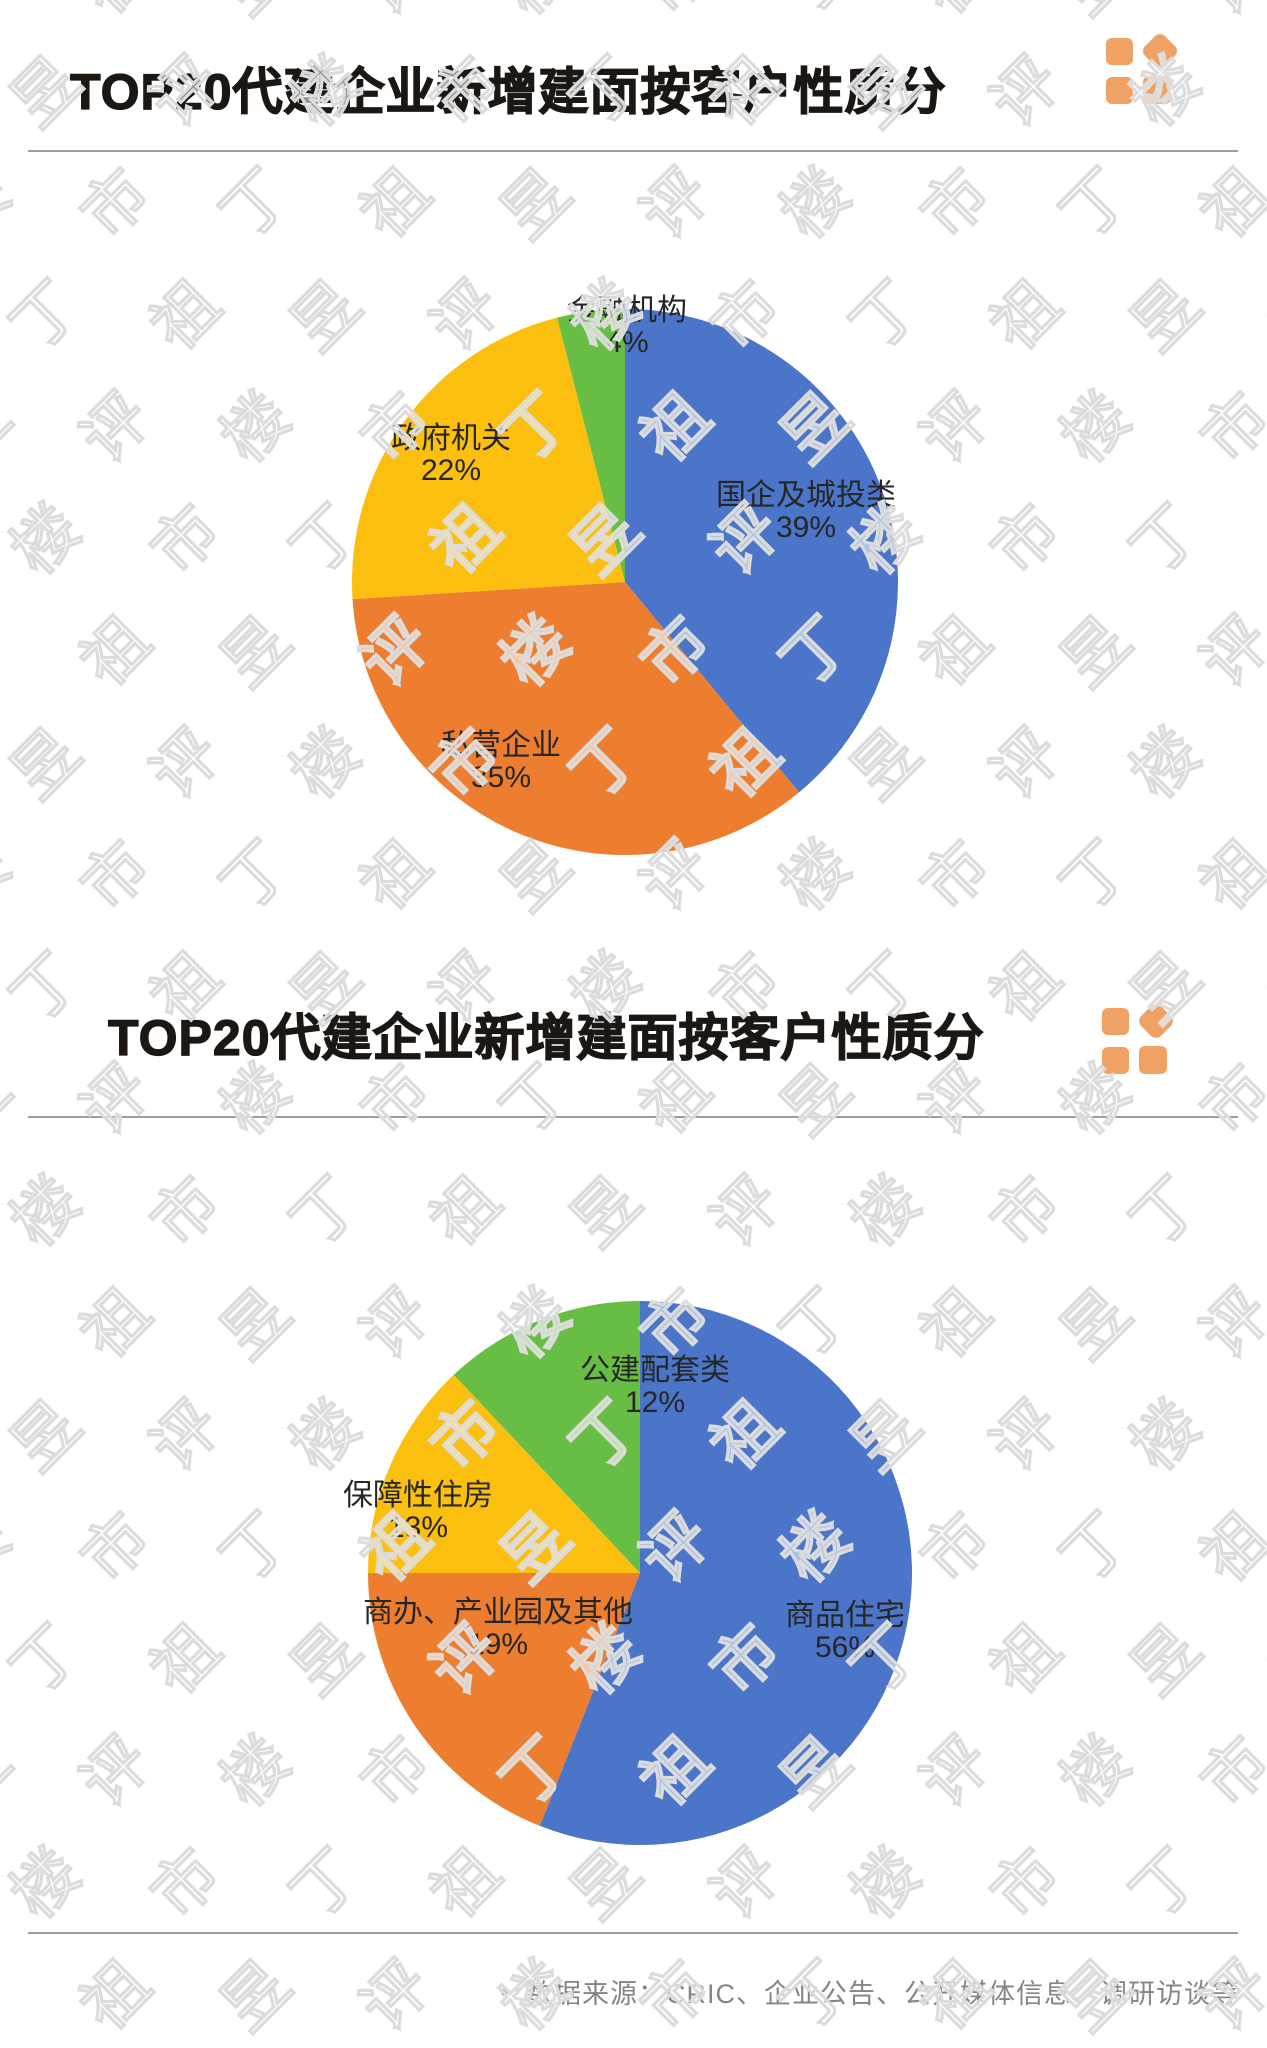 This screenshot has width=1267, height=2048. Describe the element at coordinates (806, 511) in the screenshot. I see `pie-slice-label-1: 国企及城投类 39%` at that location.